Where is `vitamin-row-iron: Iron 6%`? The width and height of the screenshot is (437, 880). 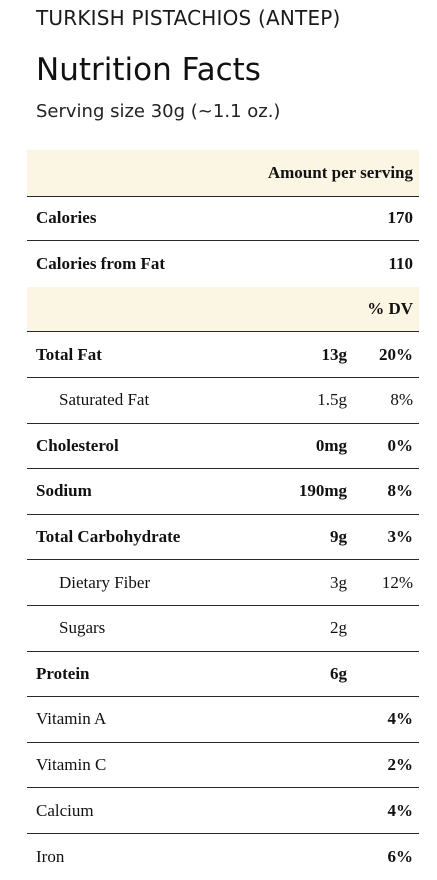
vitamin-row-iron: Iron 6% is located at coordinates (223, 857).